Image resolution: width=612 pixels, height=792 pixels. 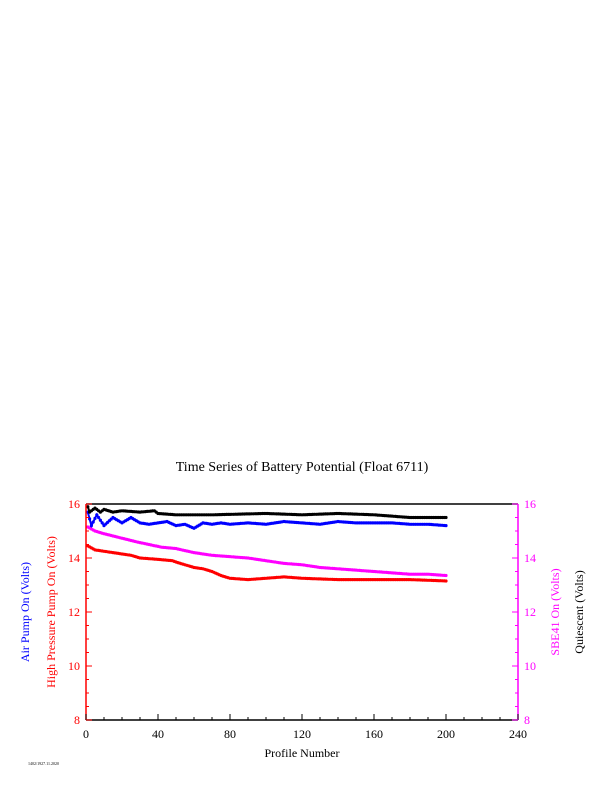 What do you see at coordinates (302, 753) in the screenshot?
I see `x-axis-label: Profile Number` at bounding box center [302, 753].